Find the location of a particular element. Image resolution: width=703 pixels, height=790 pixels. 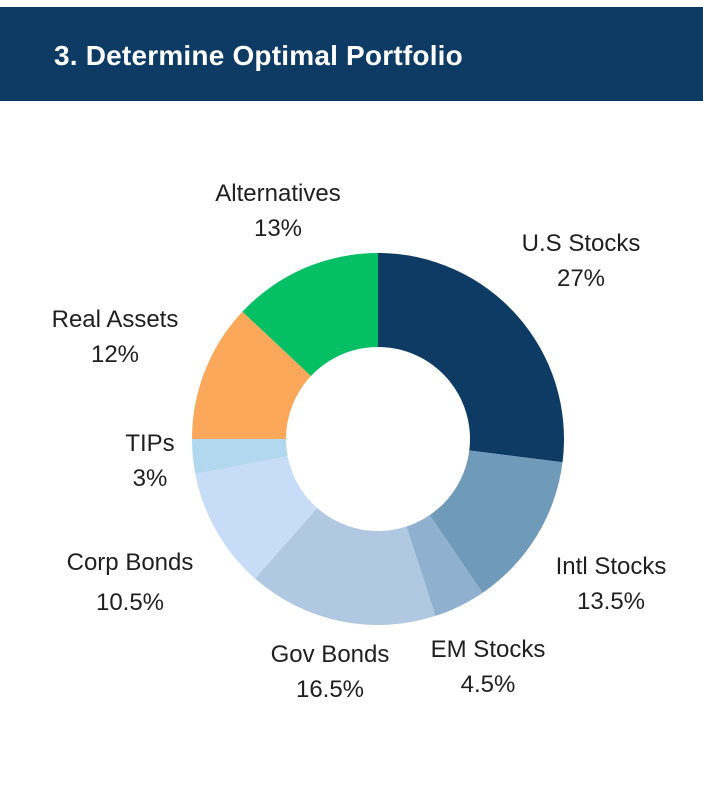

slice-value-corp-bonds: 10.5% is located at coordinates (130, 602).